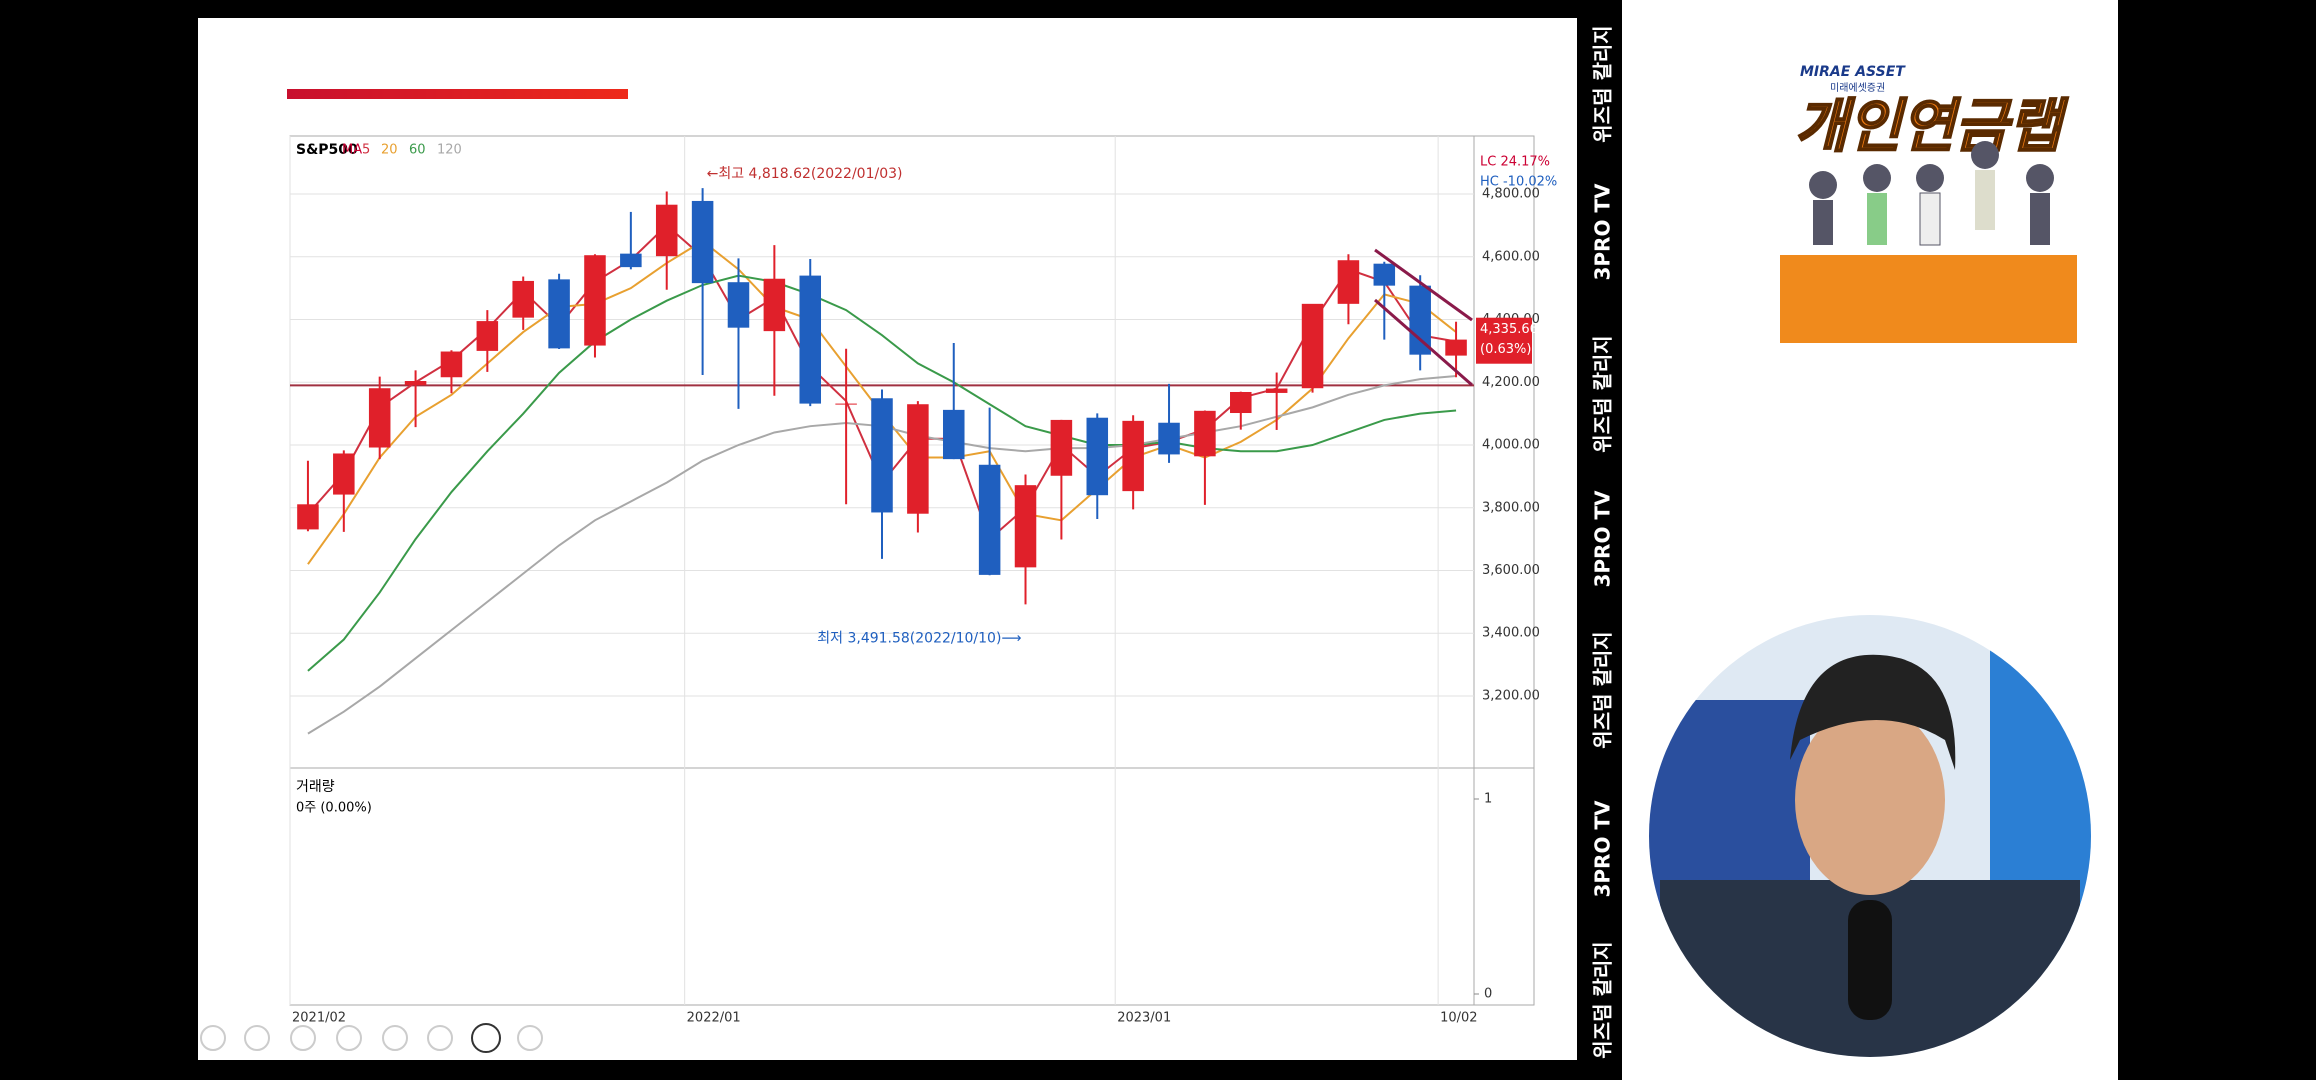  Describe the element at coordinates (1488, 994) in the screenshot. I see `volume-tick-label: 0` at that location.